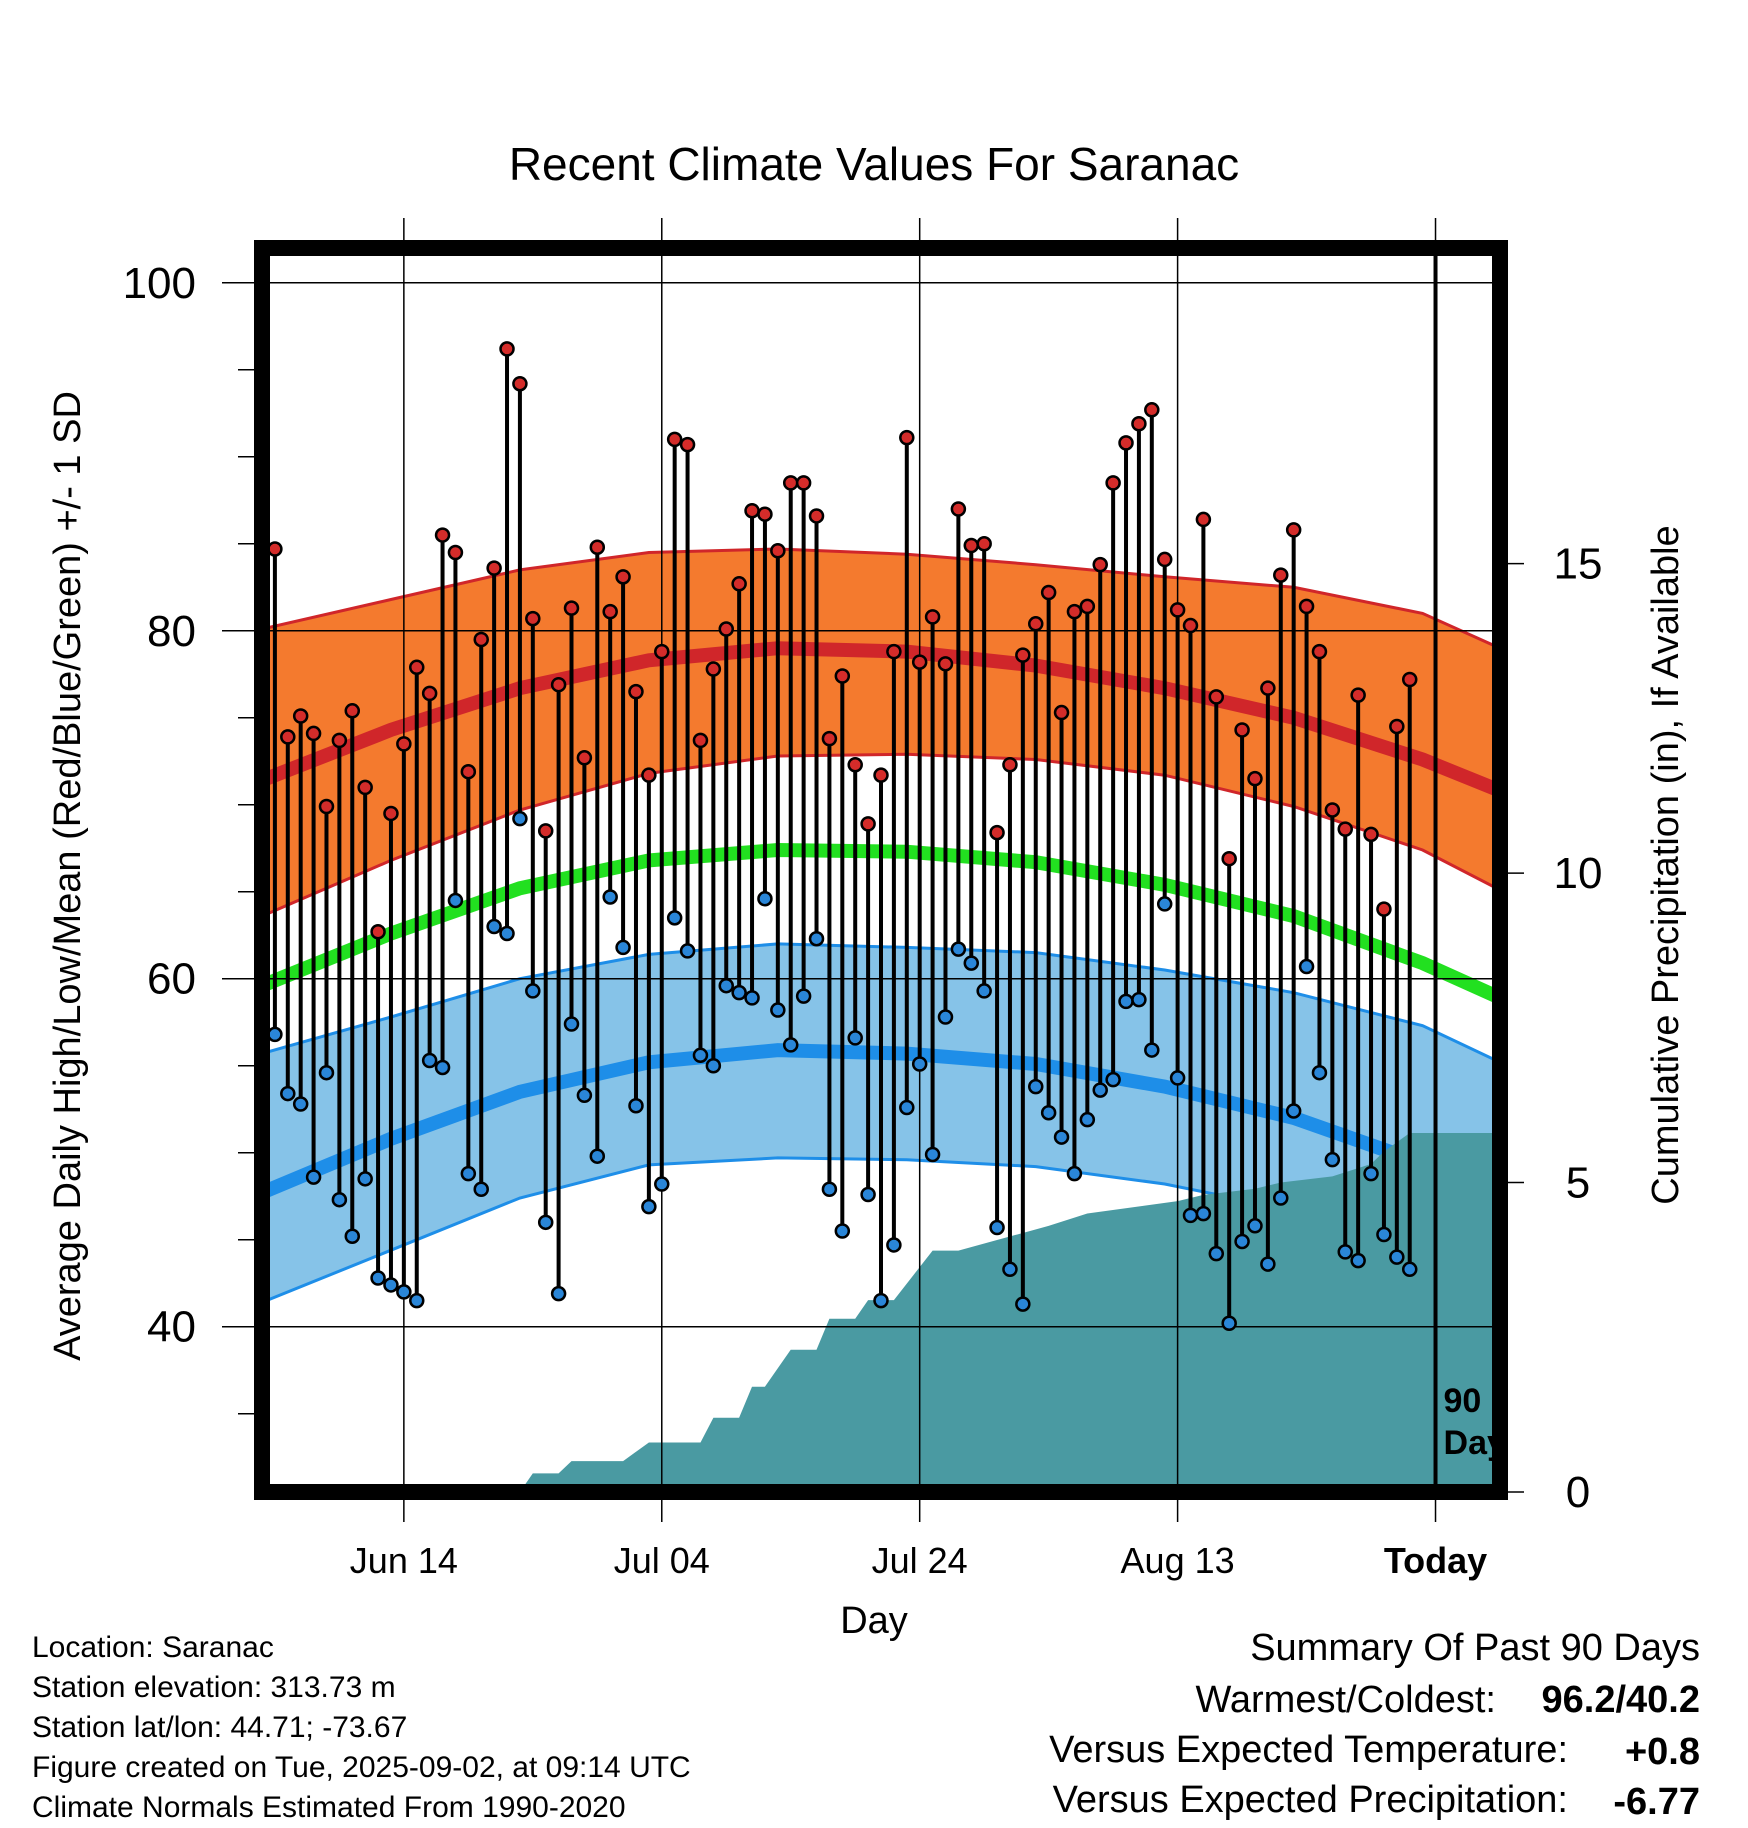  What do you see at coordinates (404, 1560) in the screenshot?
I see `x-tick-label: Jun 14` at bounding box center [404, 1560].